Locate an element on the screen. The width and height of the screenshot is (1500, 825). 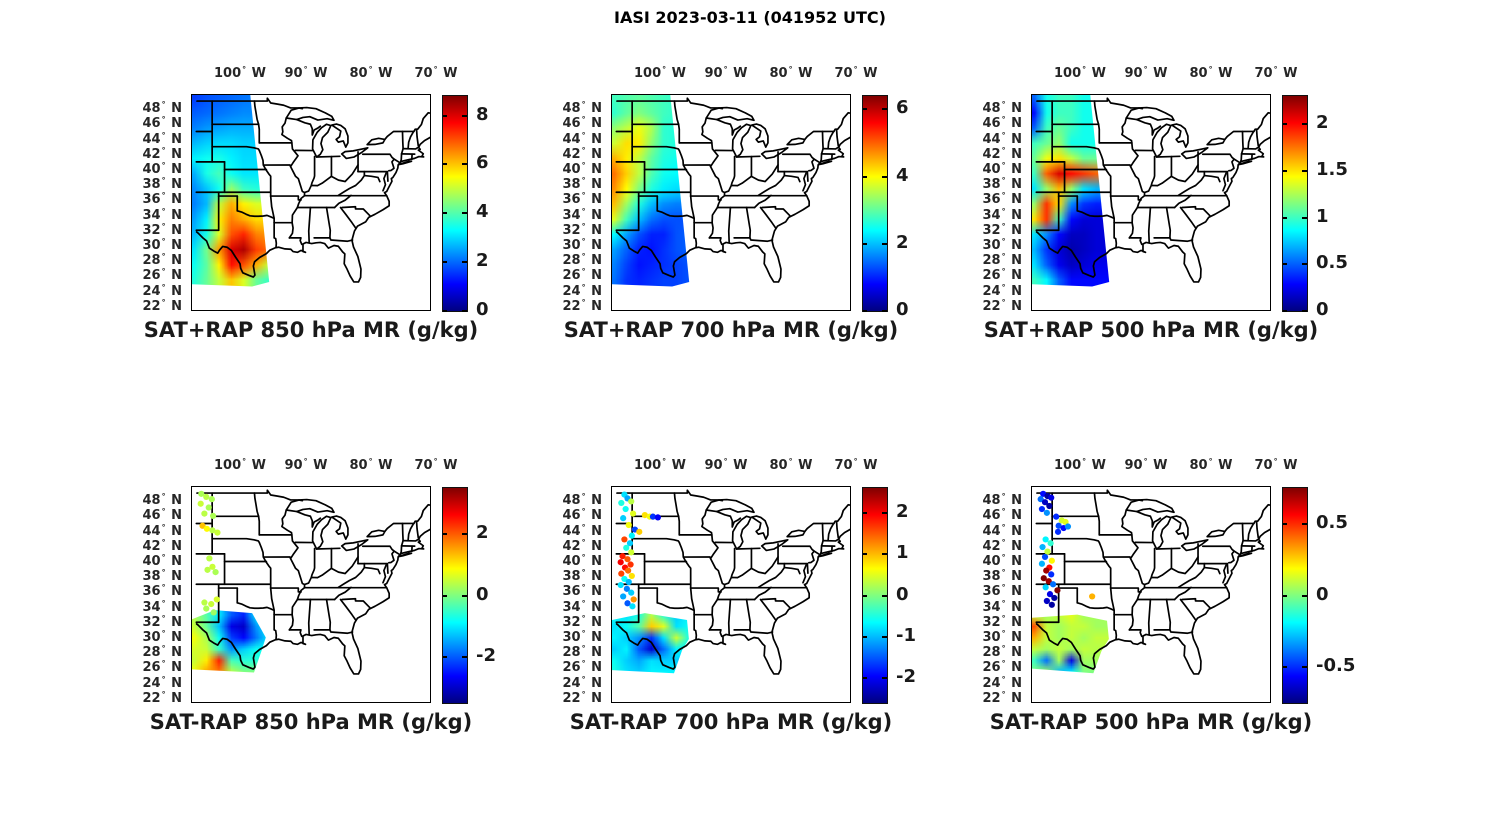
lat-tick-label: 36° N is located at coordinates (1002, 591).